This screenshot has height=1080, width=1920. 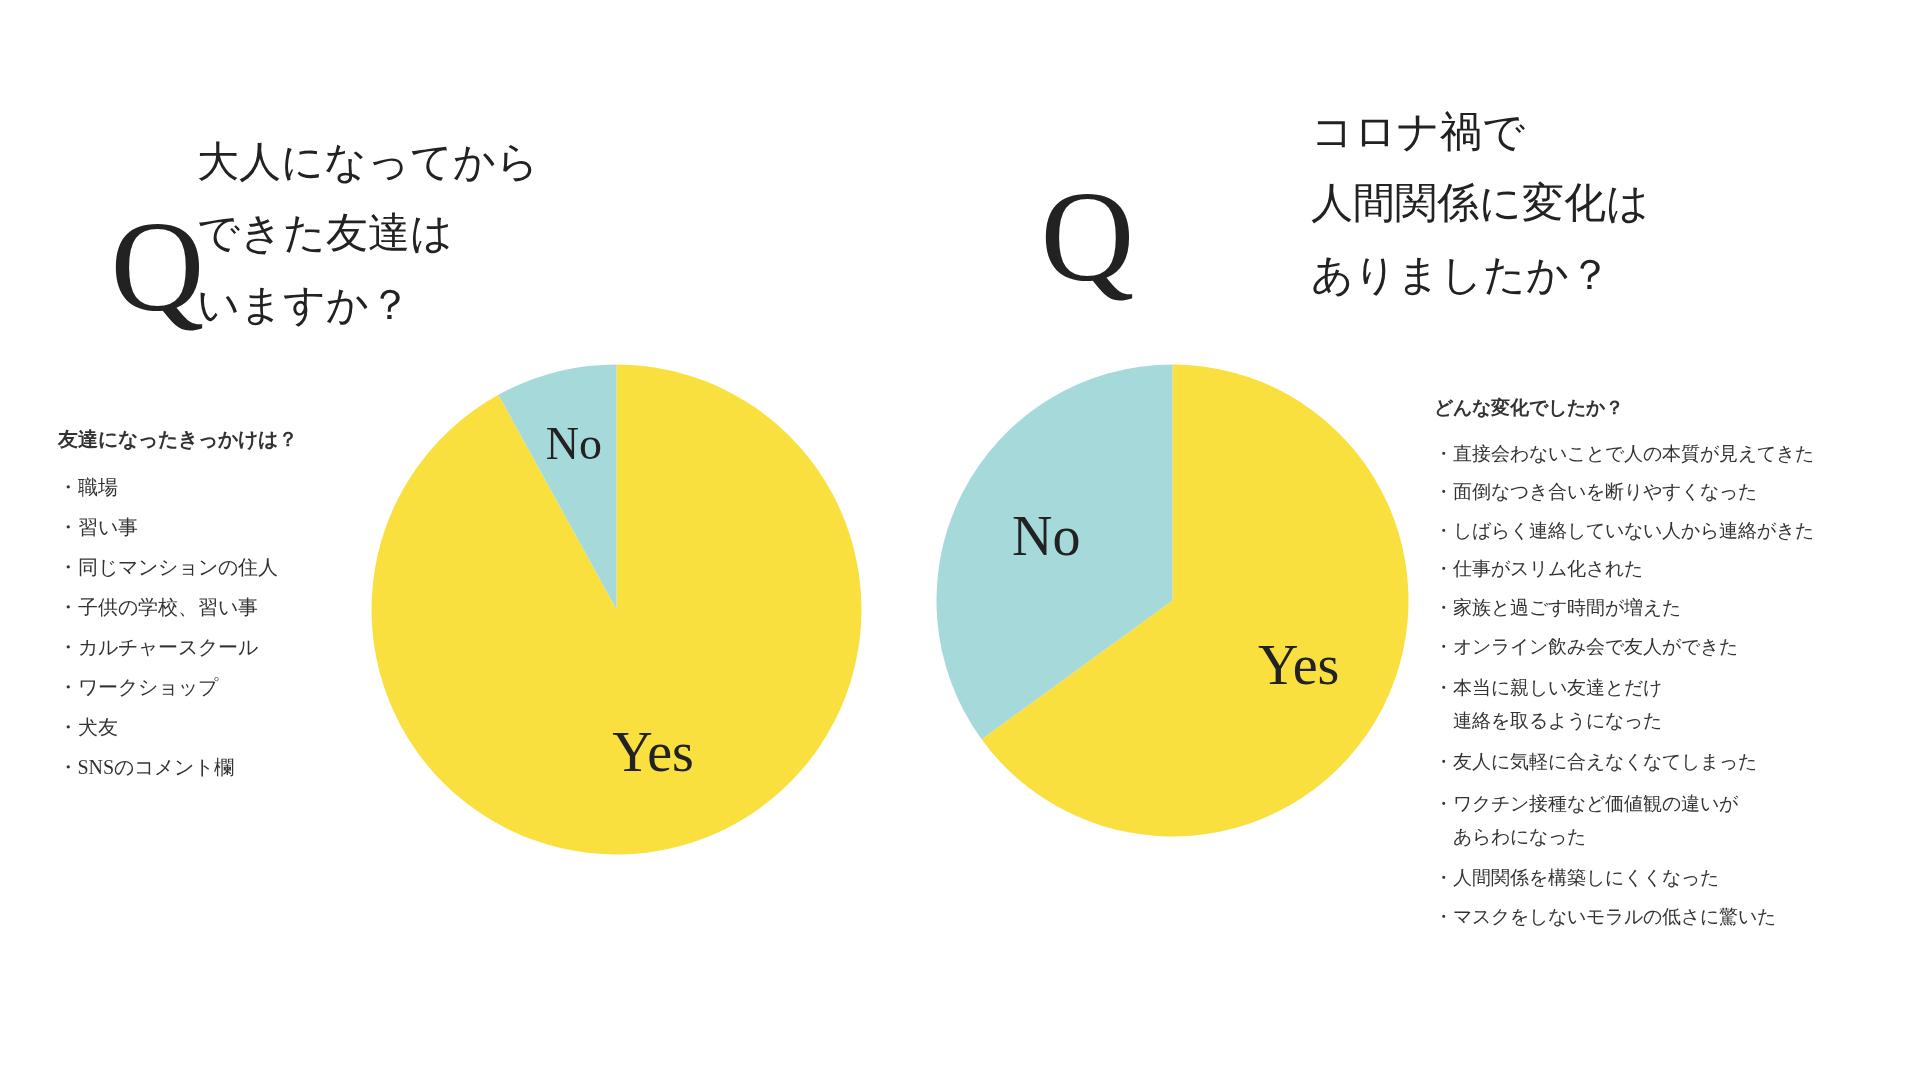 I want to click on text: ・ワークショップ, so click(x=138, y=686).